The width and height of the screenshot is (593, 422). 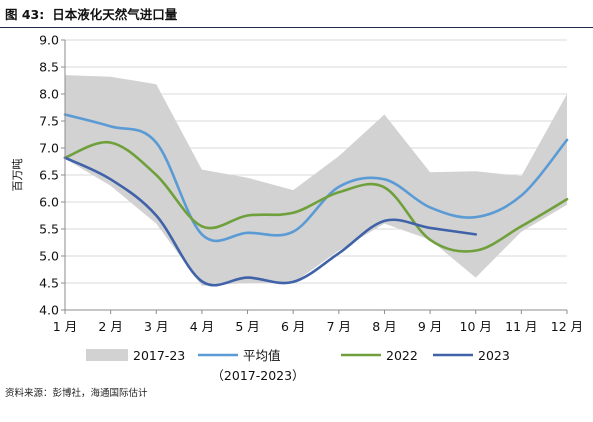 I want to click on legend-label-band: 2017-23, so click(x=159, y=355).